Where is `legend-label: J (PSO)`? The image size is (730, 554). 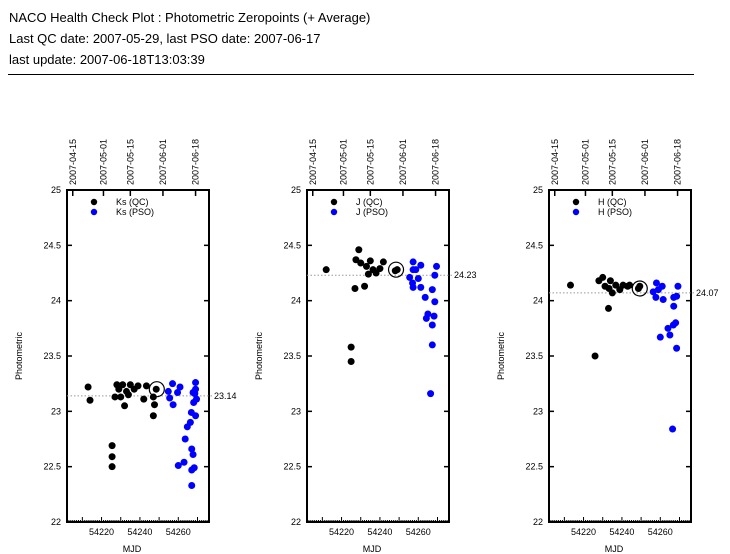 legend-label: J (PSO) is located at coordinates (372, 212).